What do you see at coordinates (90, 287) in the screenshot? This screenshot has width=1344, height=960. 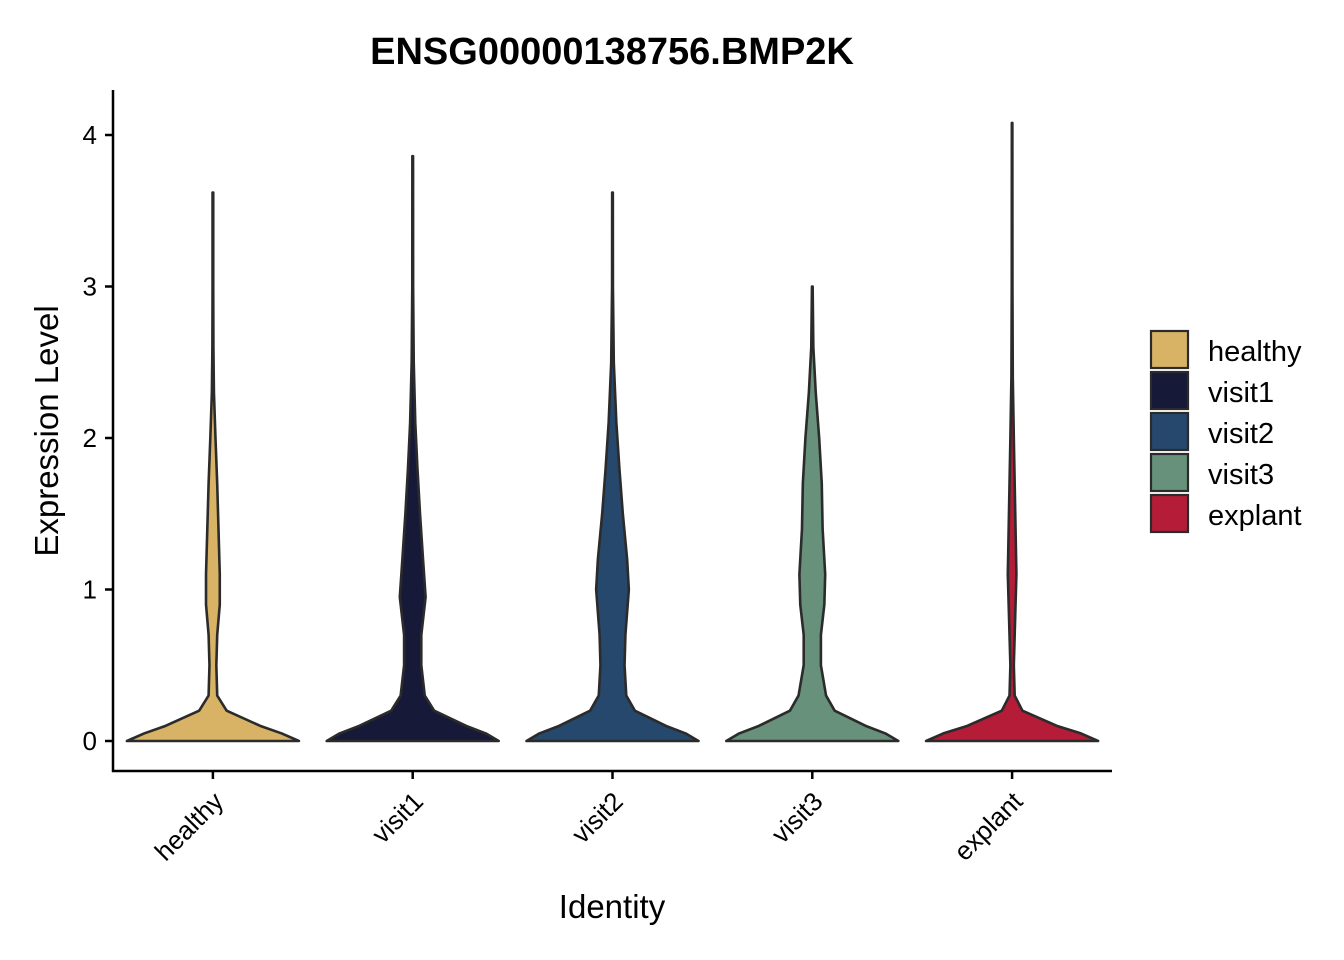 I see `y-tick-label: 3` at bounding box center [90, 287].